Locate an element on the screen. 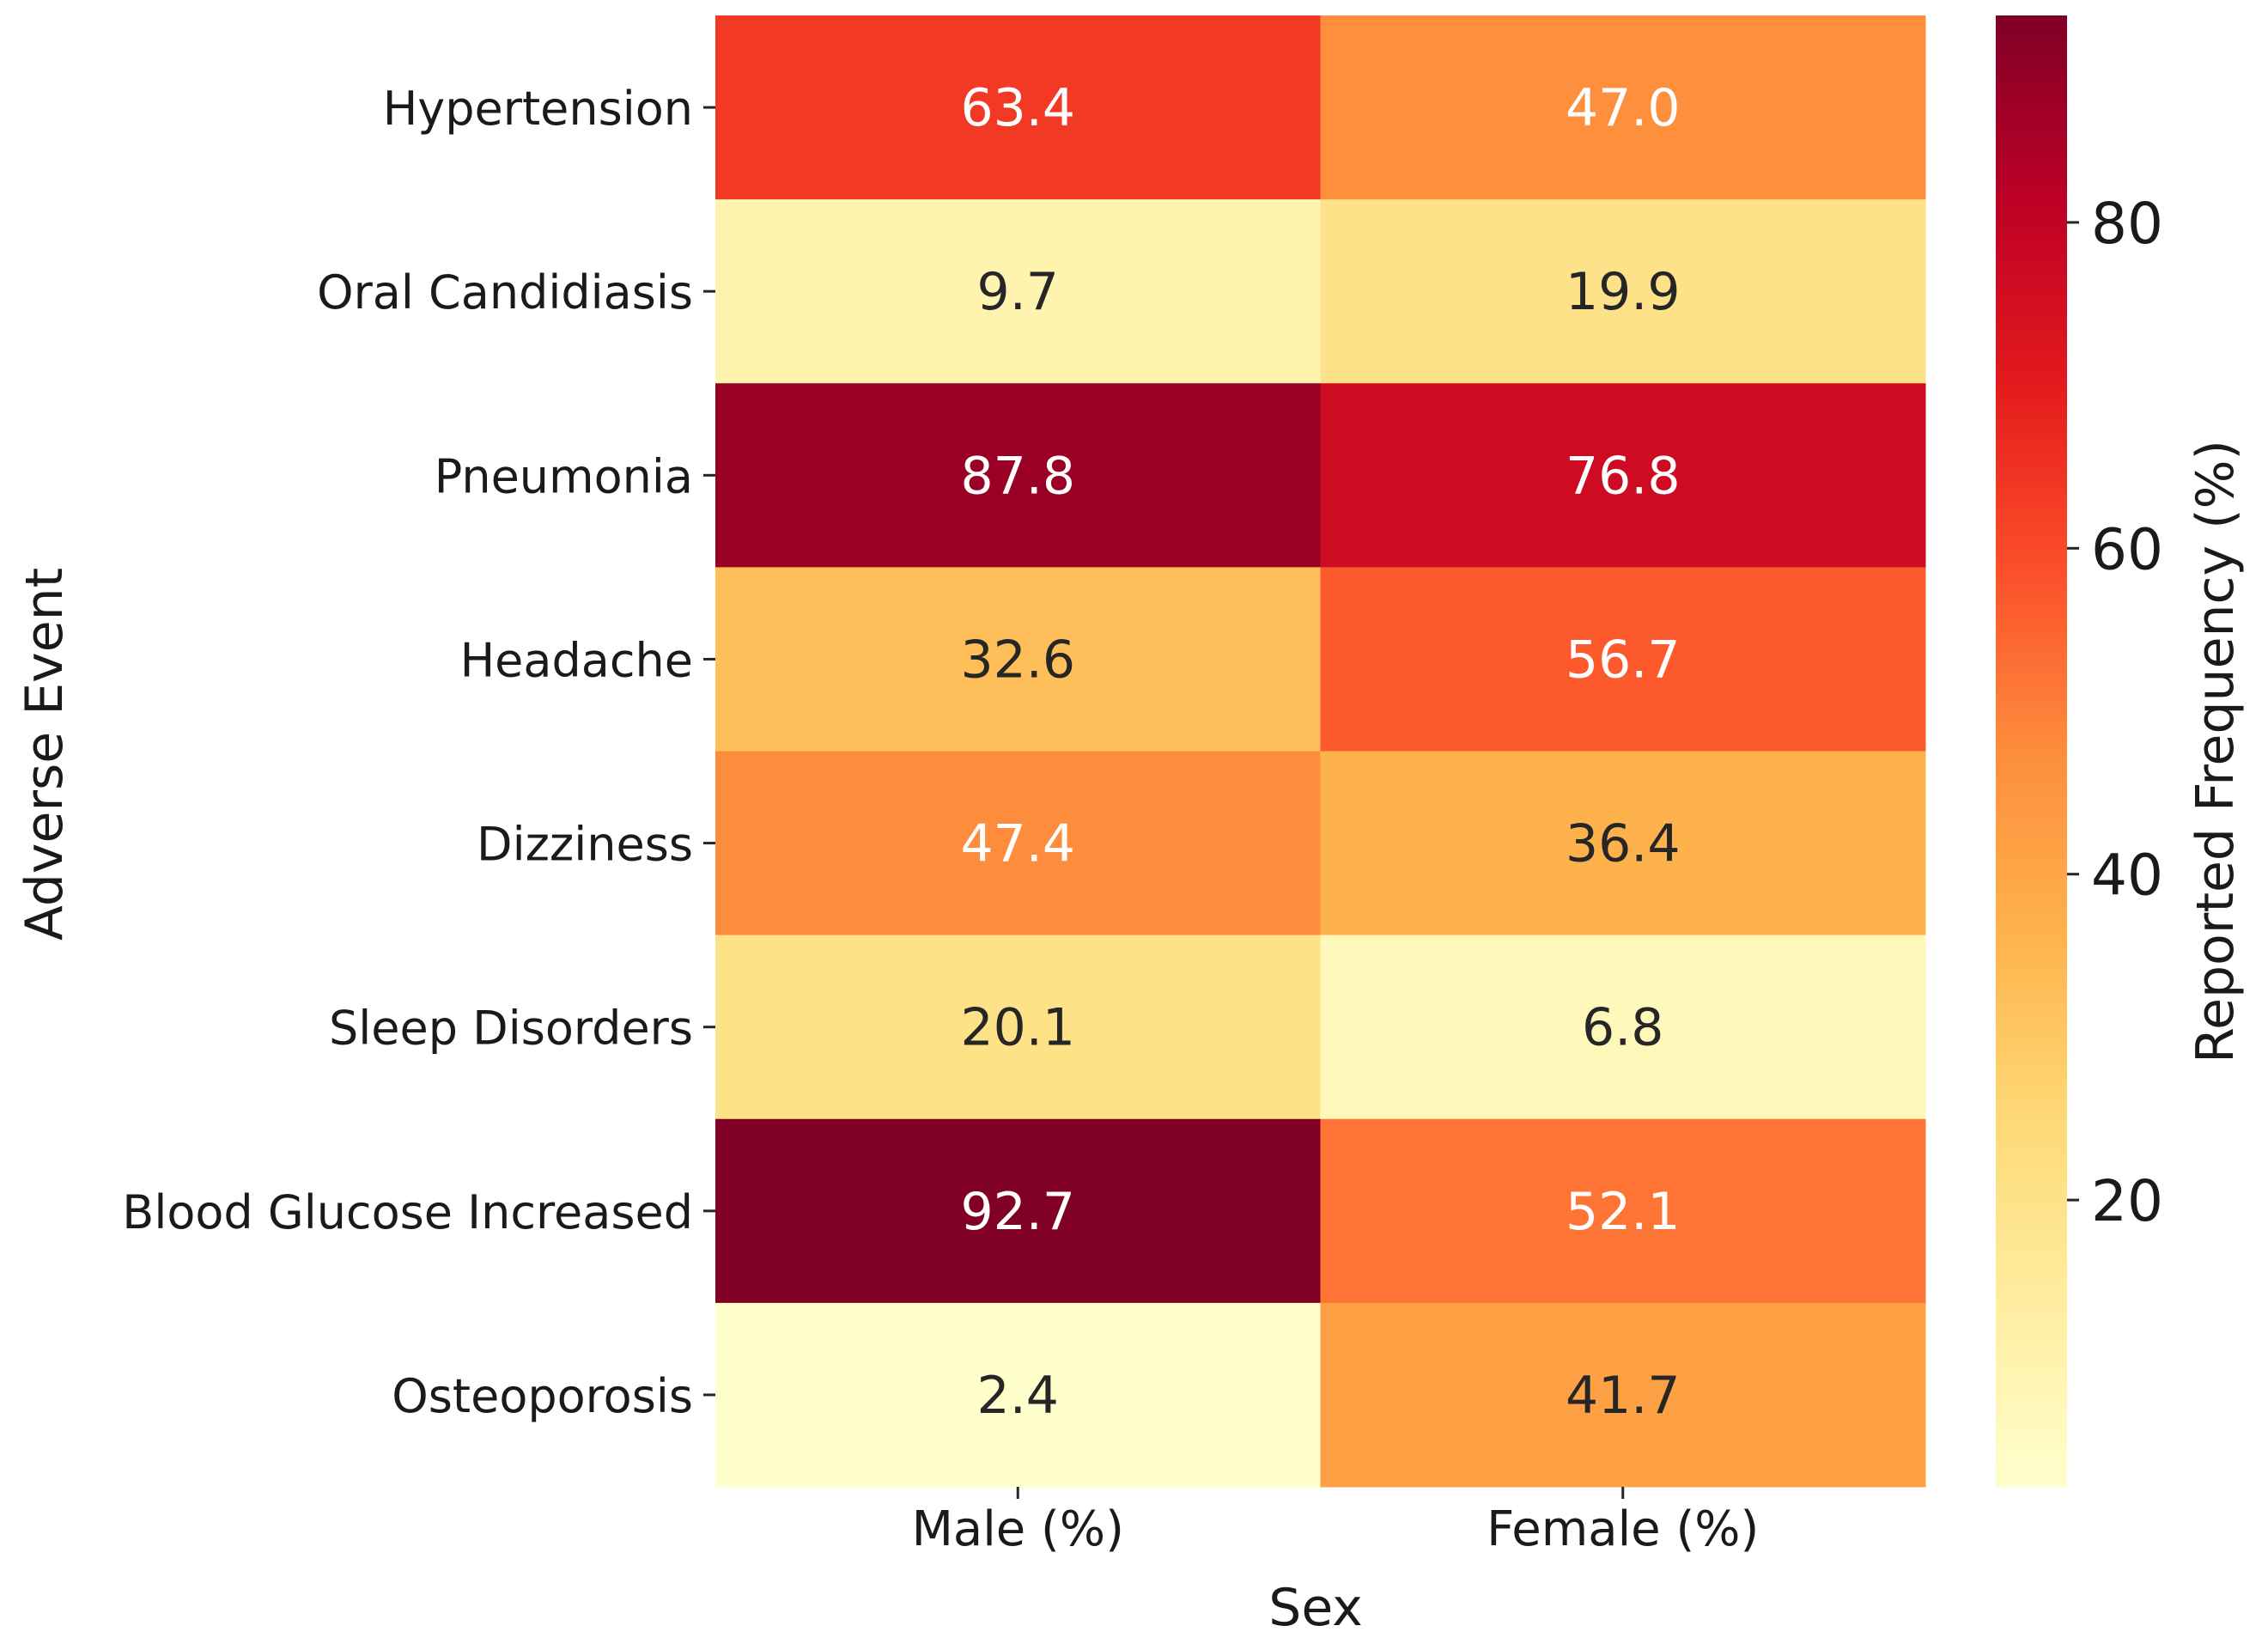 This screenshot has height=1644, width=2268. cell-value-label: 47.4 is located at coordinates (1017, 844).